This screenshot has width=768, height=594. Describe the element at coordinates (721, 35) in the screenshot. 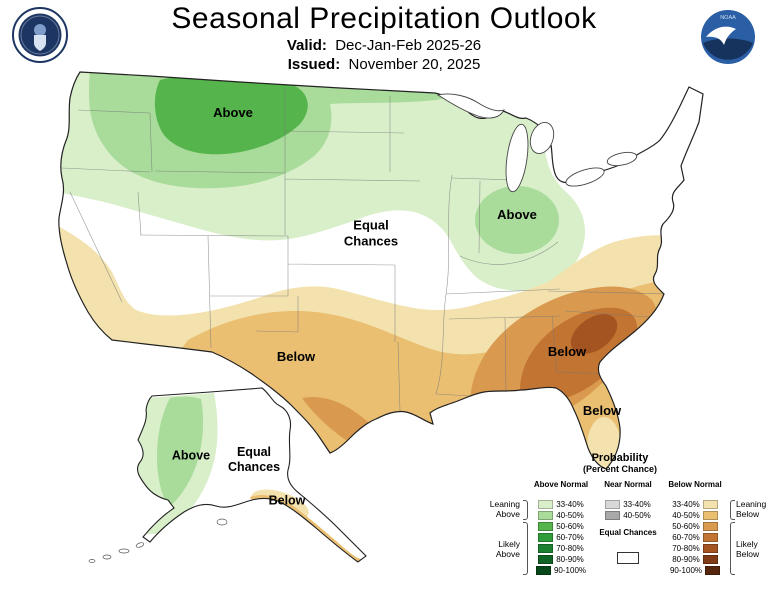

I see `noaa-seagull-icon` at that location.